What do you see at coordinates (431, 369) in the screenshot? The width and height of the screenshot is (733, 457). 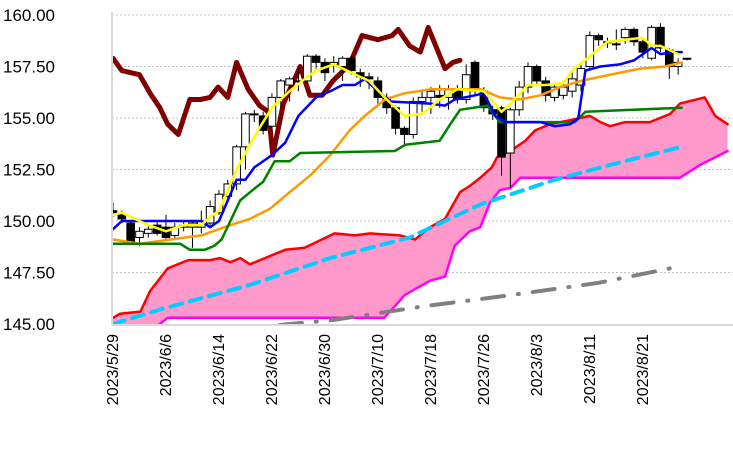 I see `x-tick-label: 2023/7/18` at bounding box center [431, 369].